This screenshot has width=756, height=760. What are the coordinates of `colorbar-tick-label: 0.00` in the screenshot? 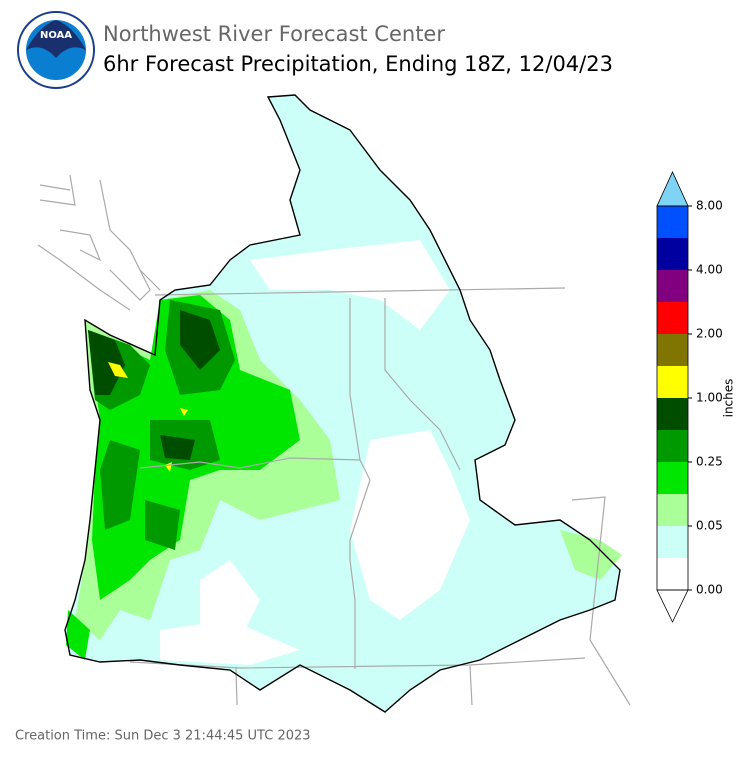 It's located at (709, 590).